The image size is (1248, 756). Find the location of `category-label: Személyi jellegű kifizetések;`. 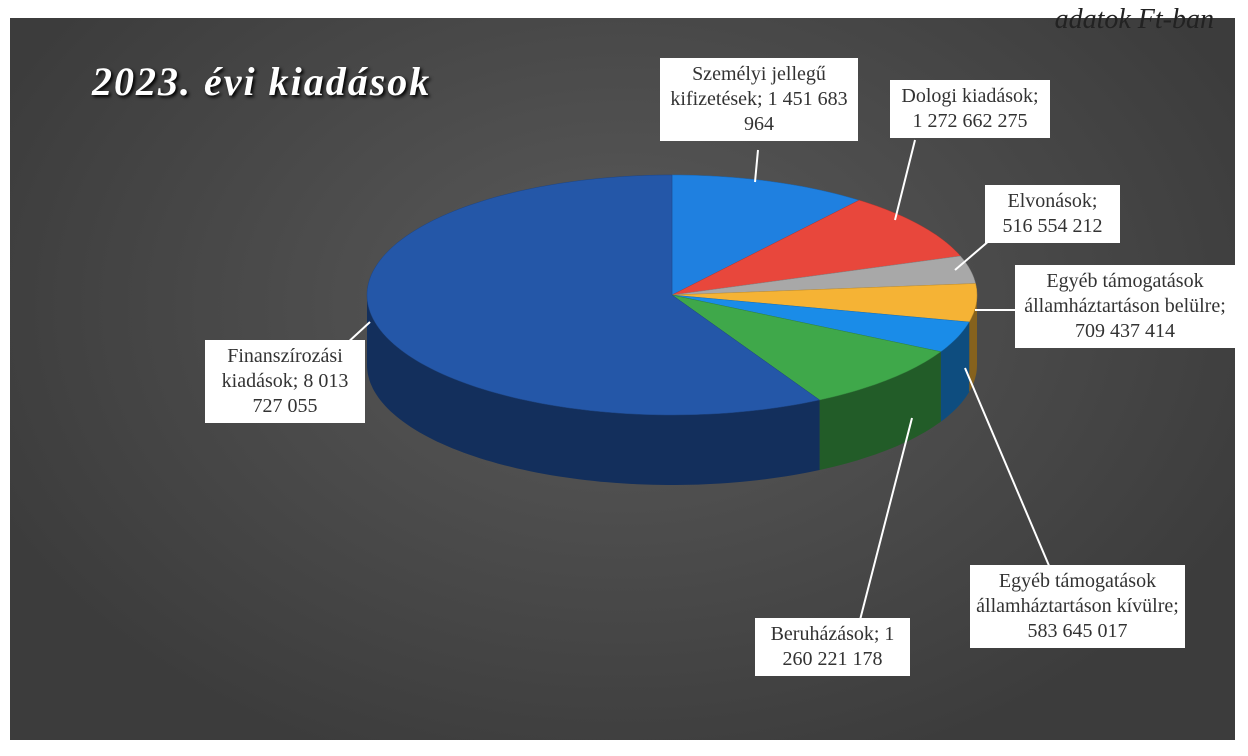

category-label: Személyi jellegű kifizetések; is located at coordinates (748, 86).